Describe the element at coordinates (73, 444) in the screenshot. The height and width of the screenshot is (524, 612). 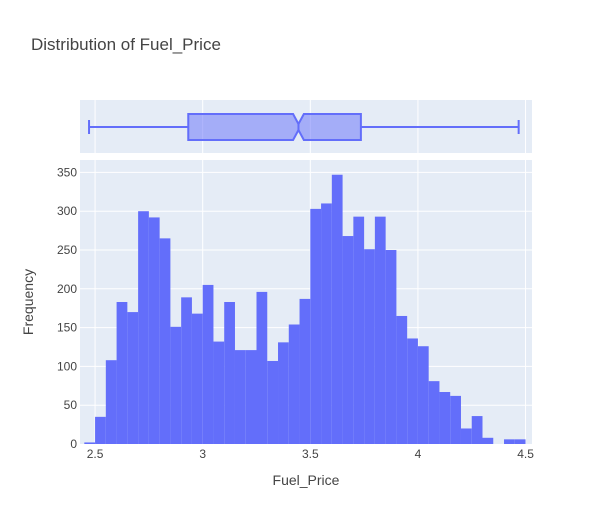
I see `y-tick-label: 0` at that location.